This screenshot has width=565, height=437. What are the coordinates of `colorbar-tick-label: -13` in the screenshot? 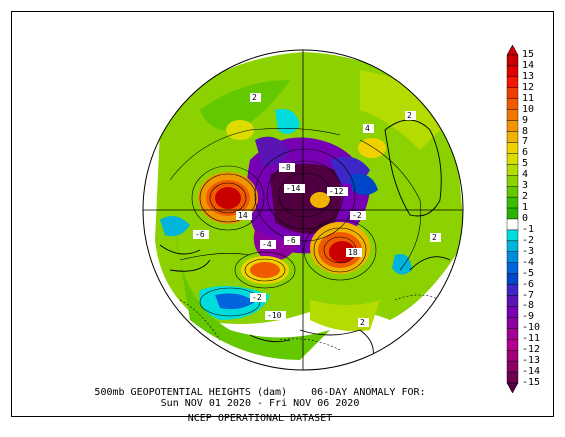 It's located at (531, 361).